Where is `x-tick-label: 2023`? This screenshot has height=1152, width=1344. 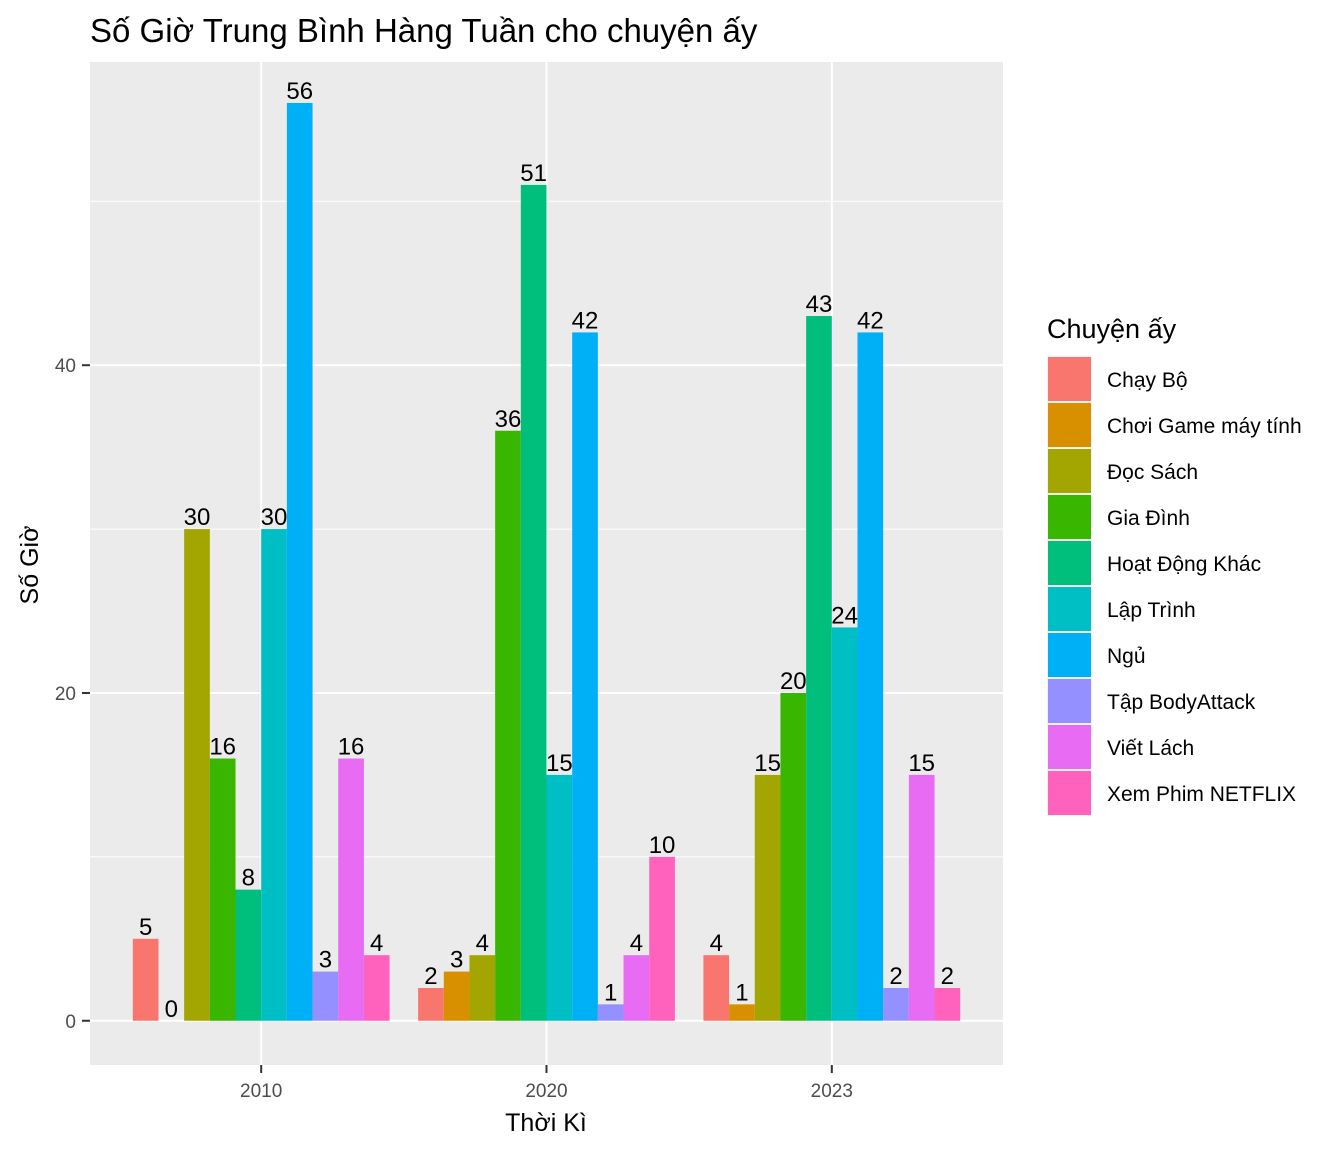 x-tick-label: 2023 is located at coordinates (832, 1091).